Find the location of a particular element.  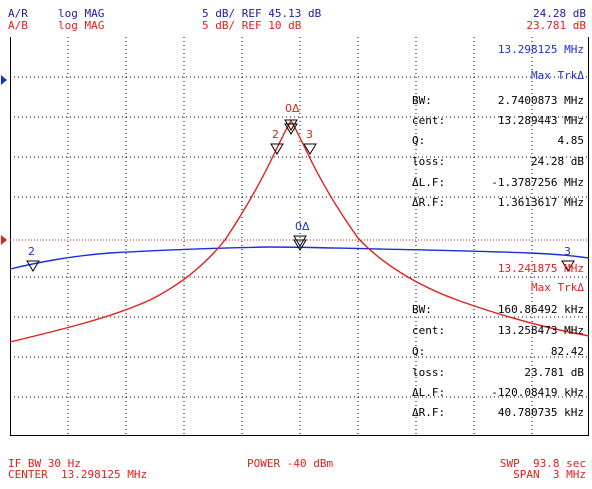

ch2-bw-value: 160.86492 kHz is located at coordinates (540, 309).